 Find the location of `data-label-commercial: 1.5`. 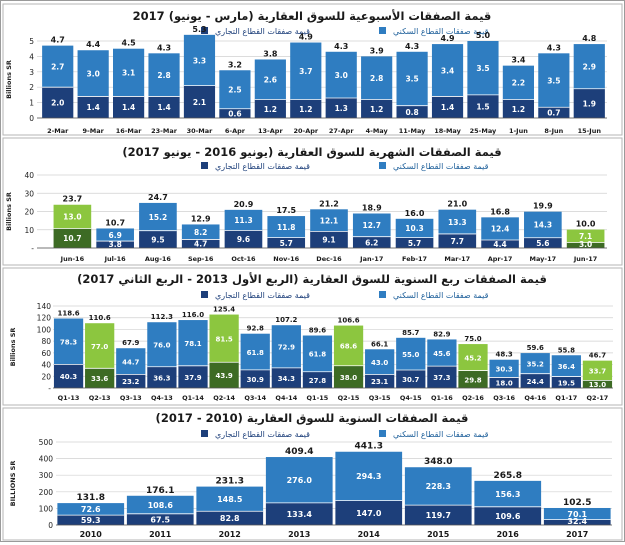

data-label-commercial: 1.5 is located at coordinates (482, 106).